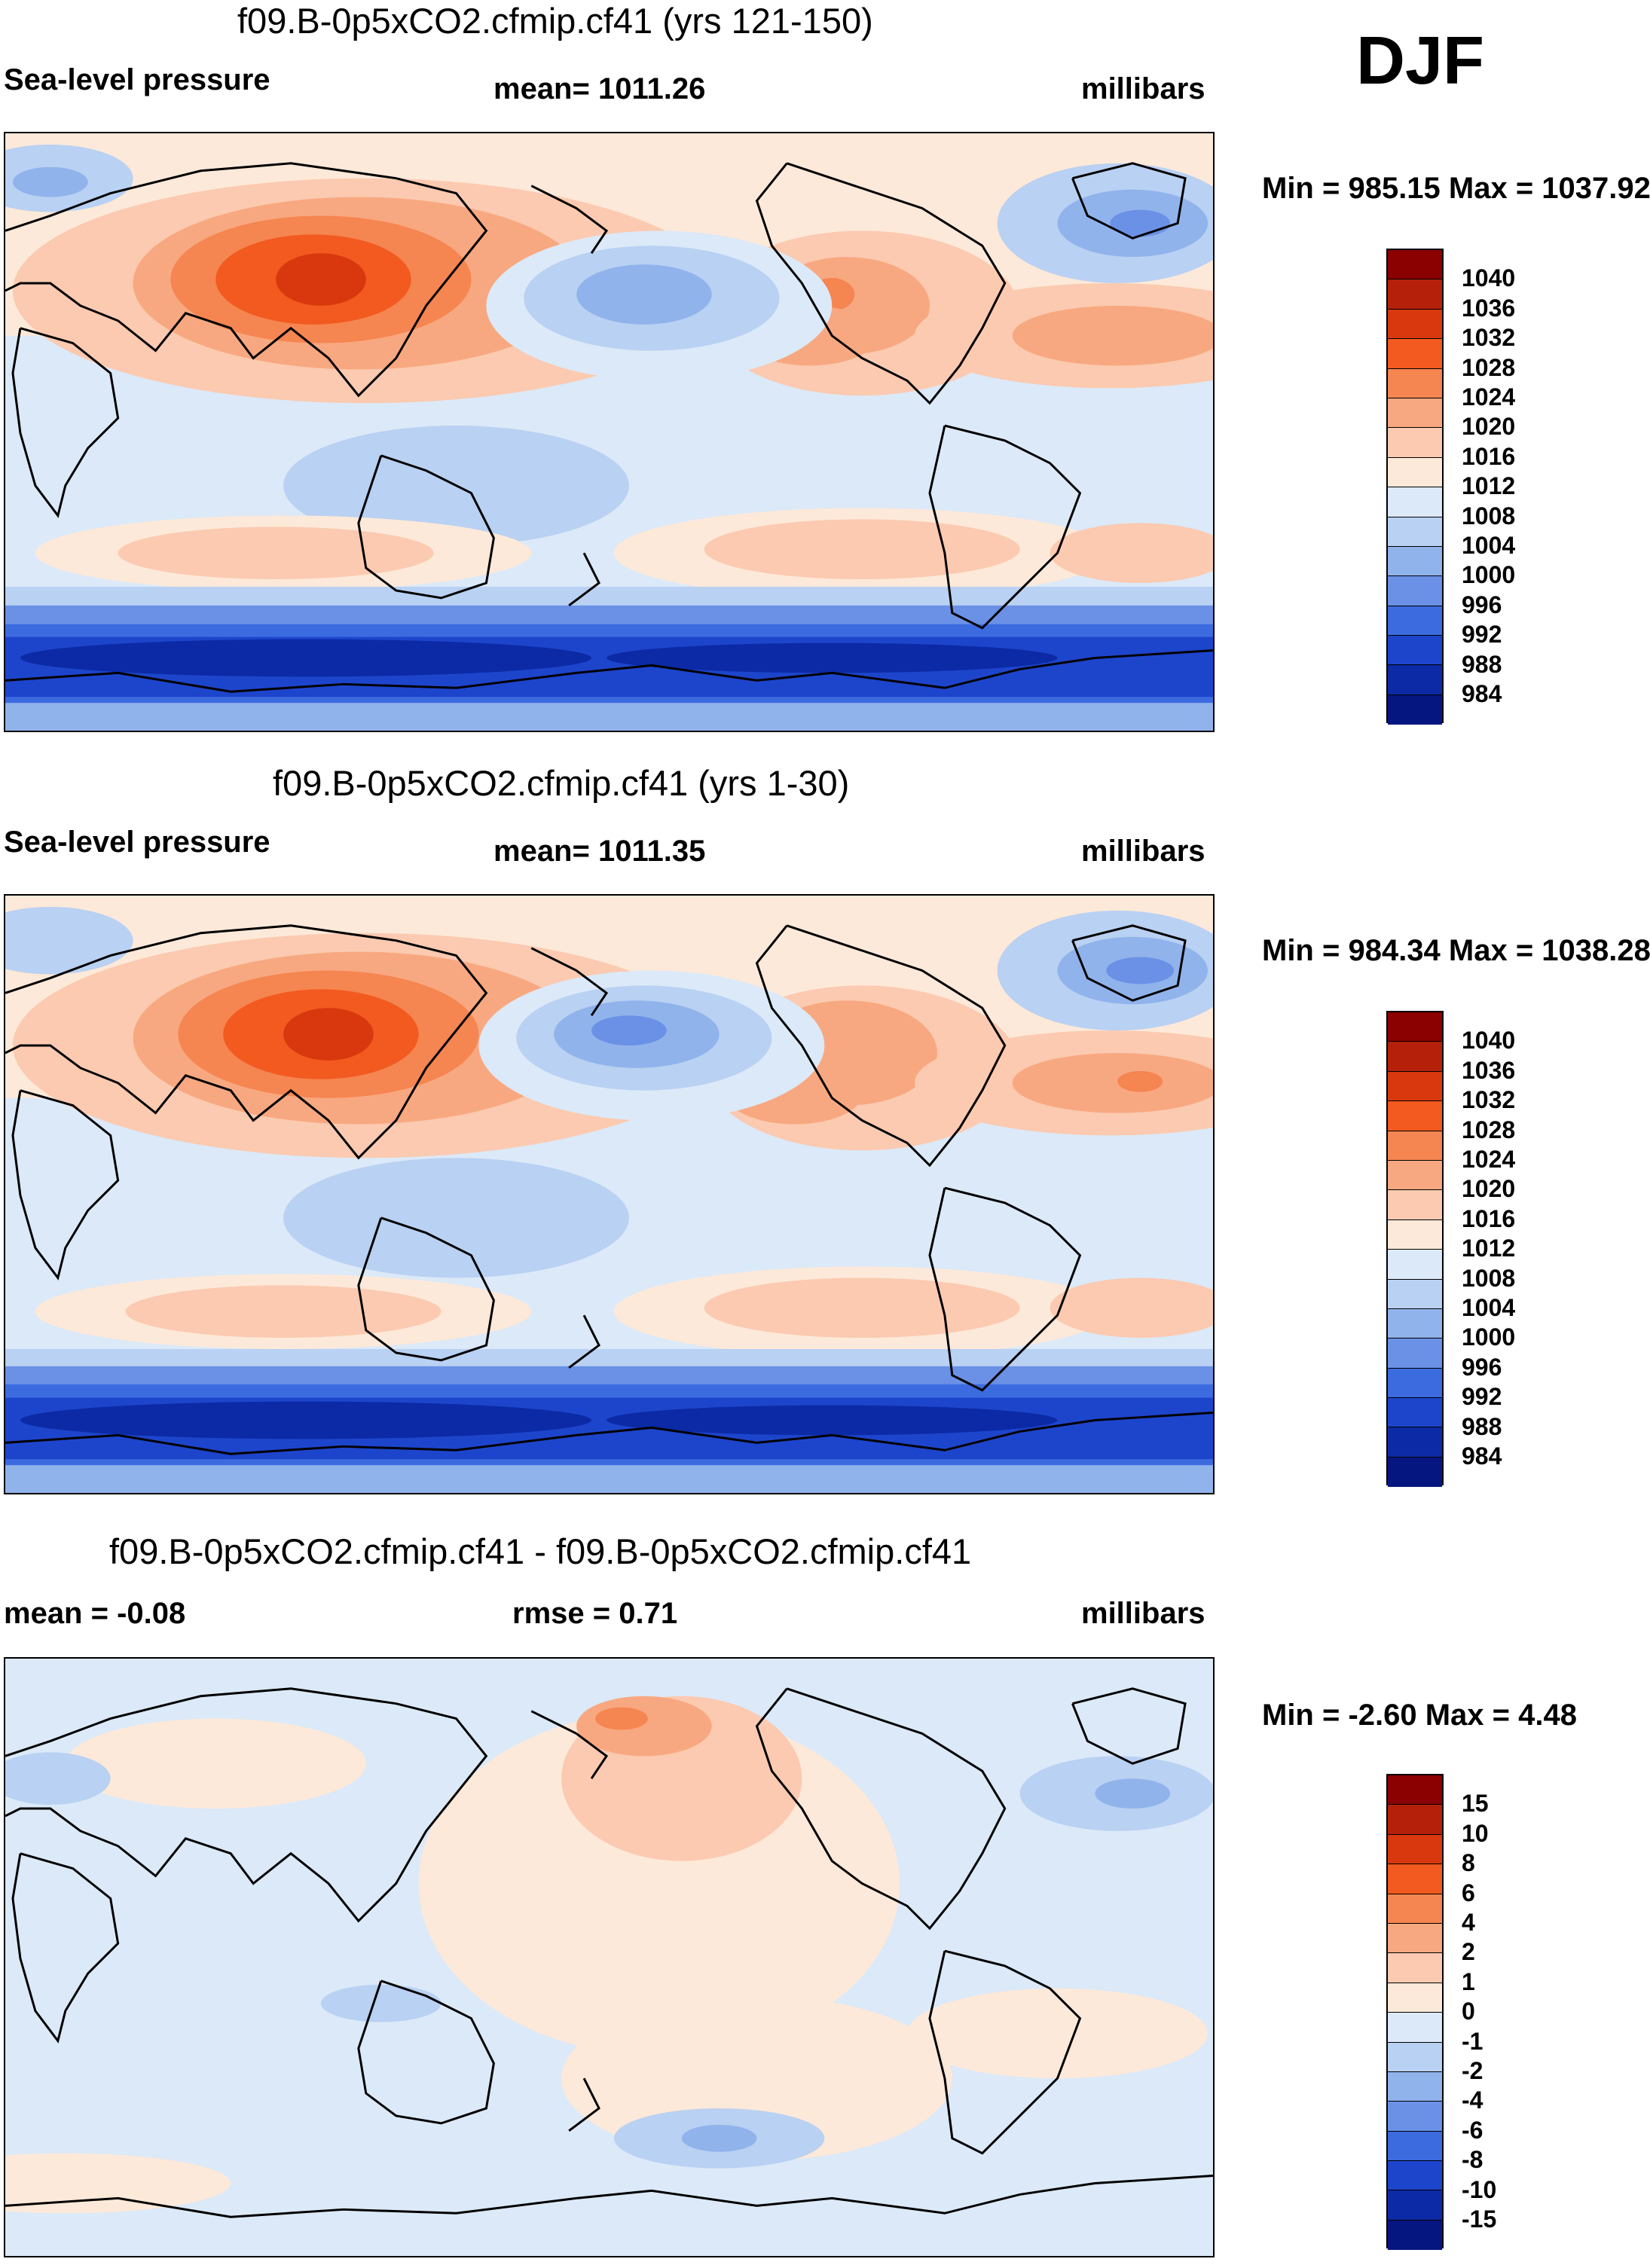 The width and height of the screenshot is (1650, 2268). Describe the element at coordinates (1472, 2100) in the screenshot. I see `colorbar-tick: -4` at that location.